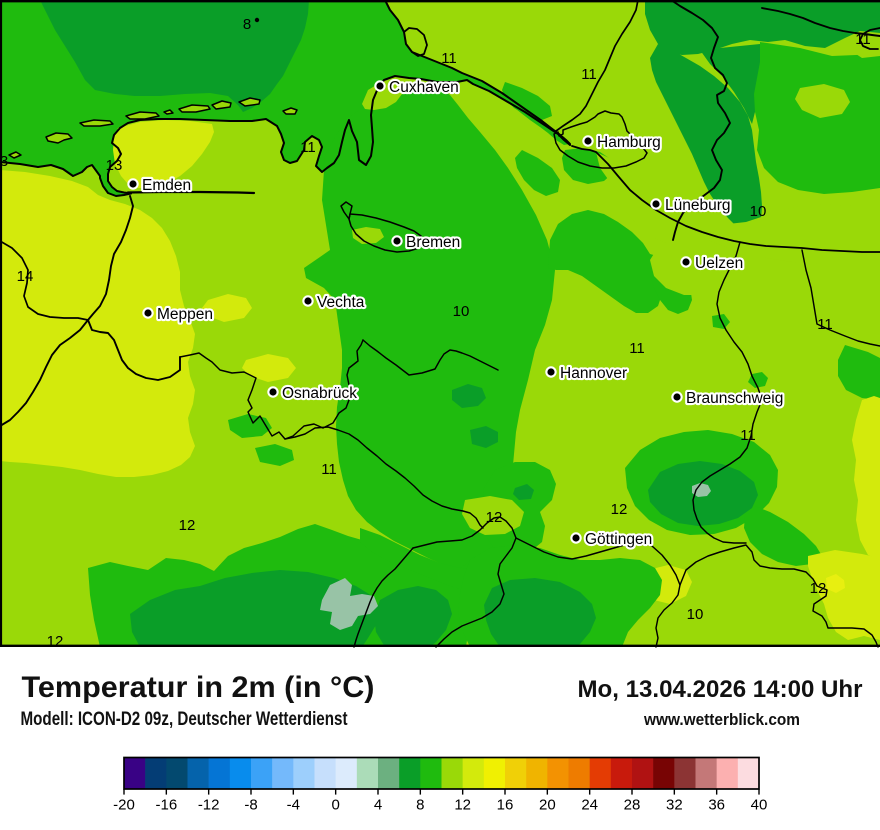 Image resolution: width=880 pixels, height=830 pixels. What do you see at coordinates (632, 805) in the screenshot?
I see `svg-text: 28` at bounding box center [632, 805].